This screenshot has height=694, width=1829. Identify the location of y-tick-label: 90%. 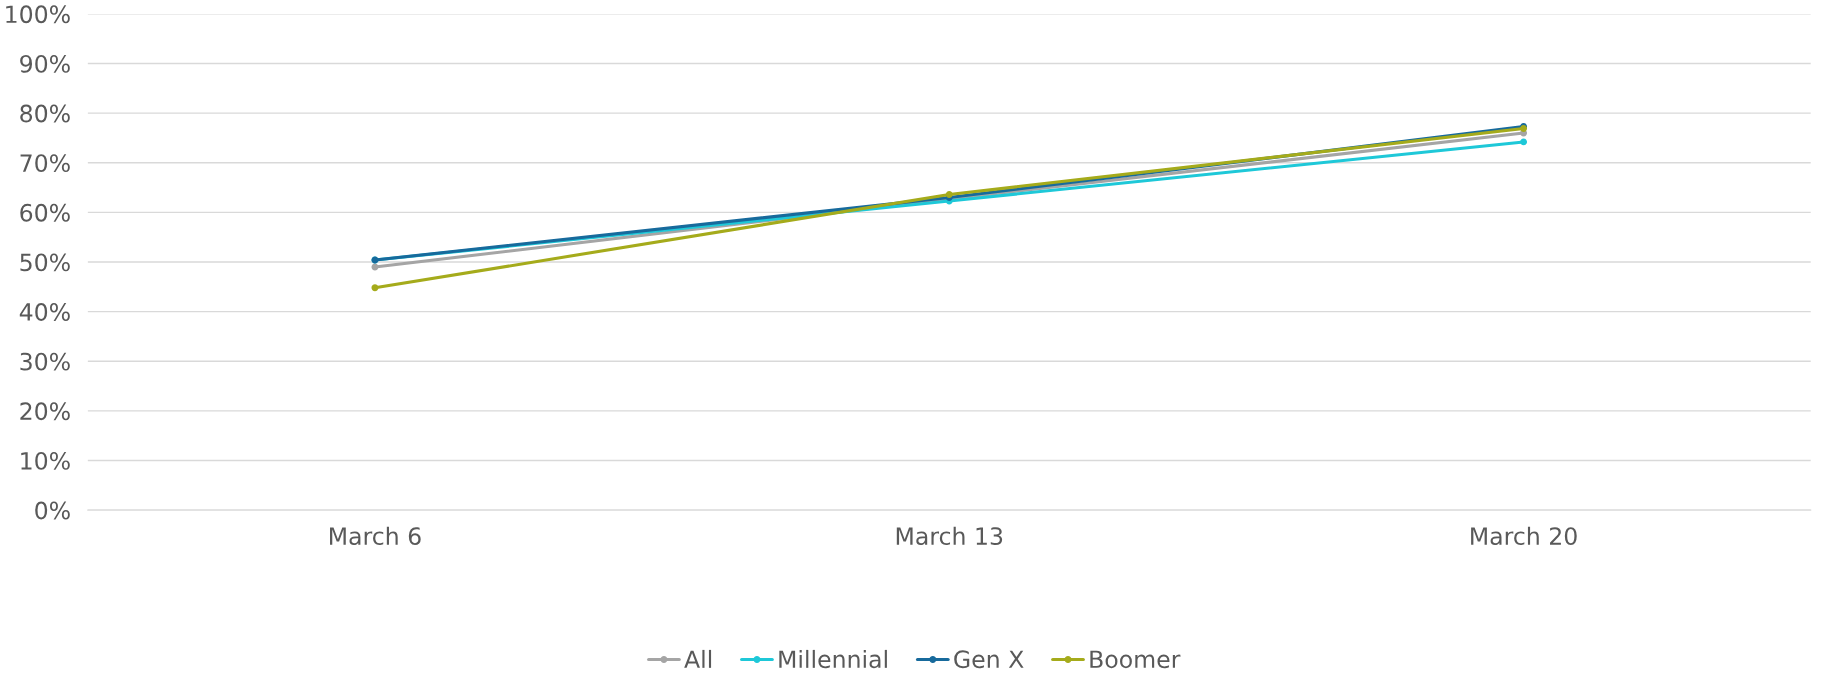
(45, 63).